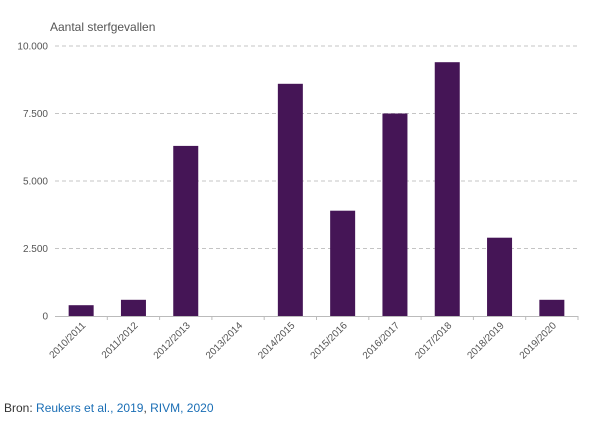 This screenshot has width=594, height=424. Describe the element at coordinates (102, 27) in the screenshot. I see `y-axis-title: Aantal sterfgevallen` at that location.